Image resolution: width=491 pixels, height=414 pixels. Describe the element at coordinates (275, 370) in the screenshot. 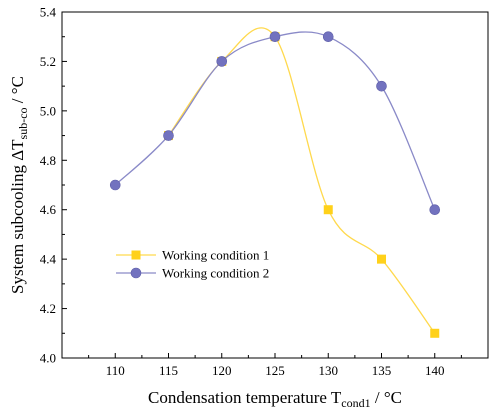

I see `x-tick-label: 125` at that location.